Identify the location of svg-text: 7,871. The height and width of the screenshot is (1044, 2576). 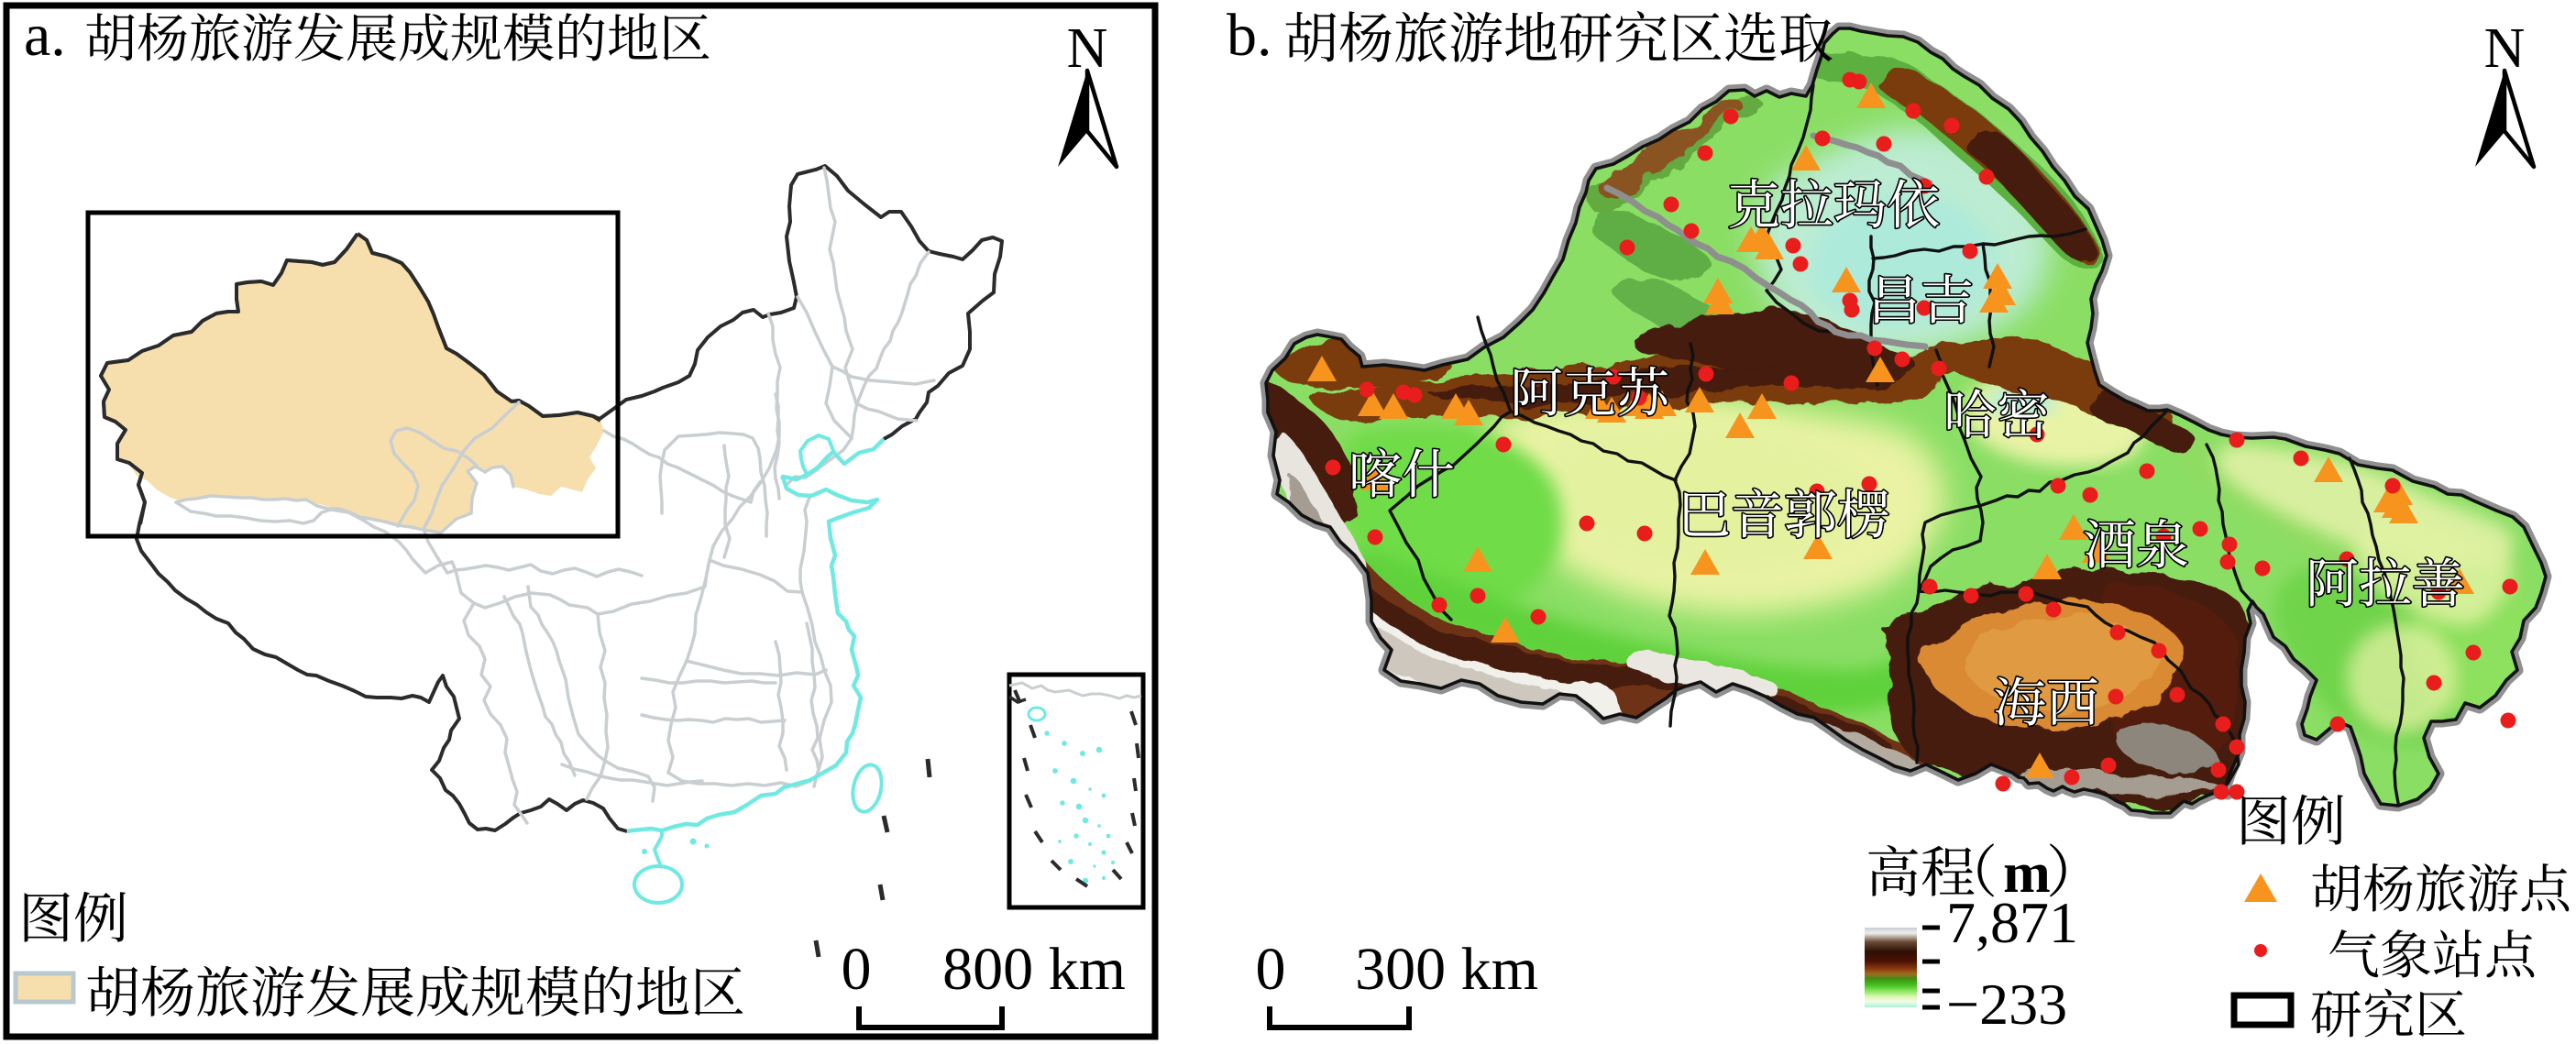
(2012, 922).